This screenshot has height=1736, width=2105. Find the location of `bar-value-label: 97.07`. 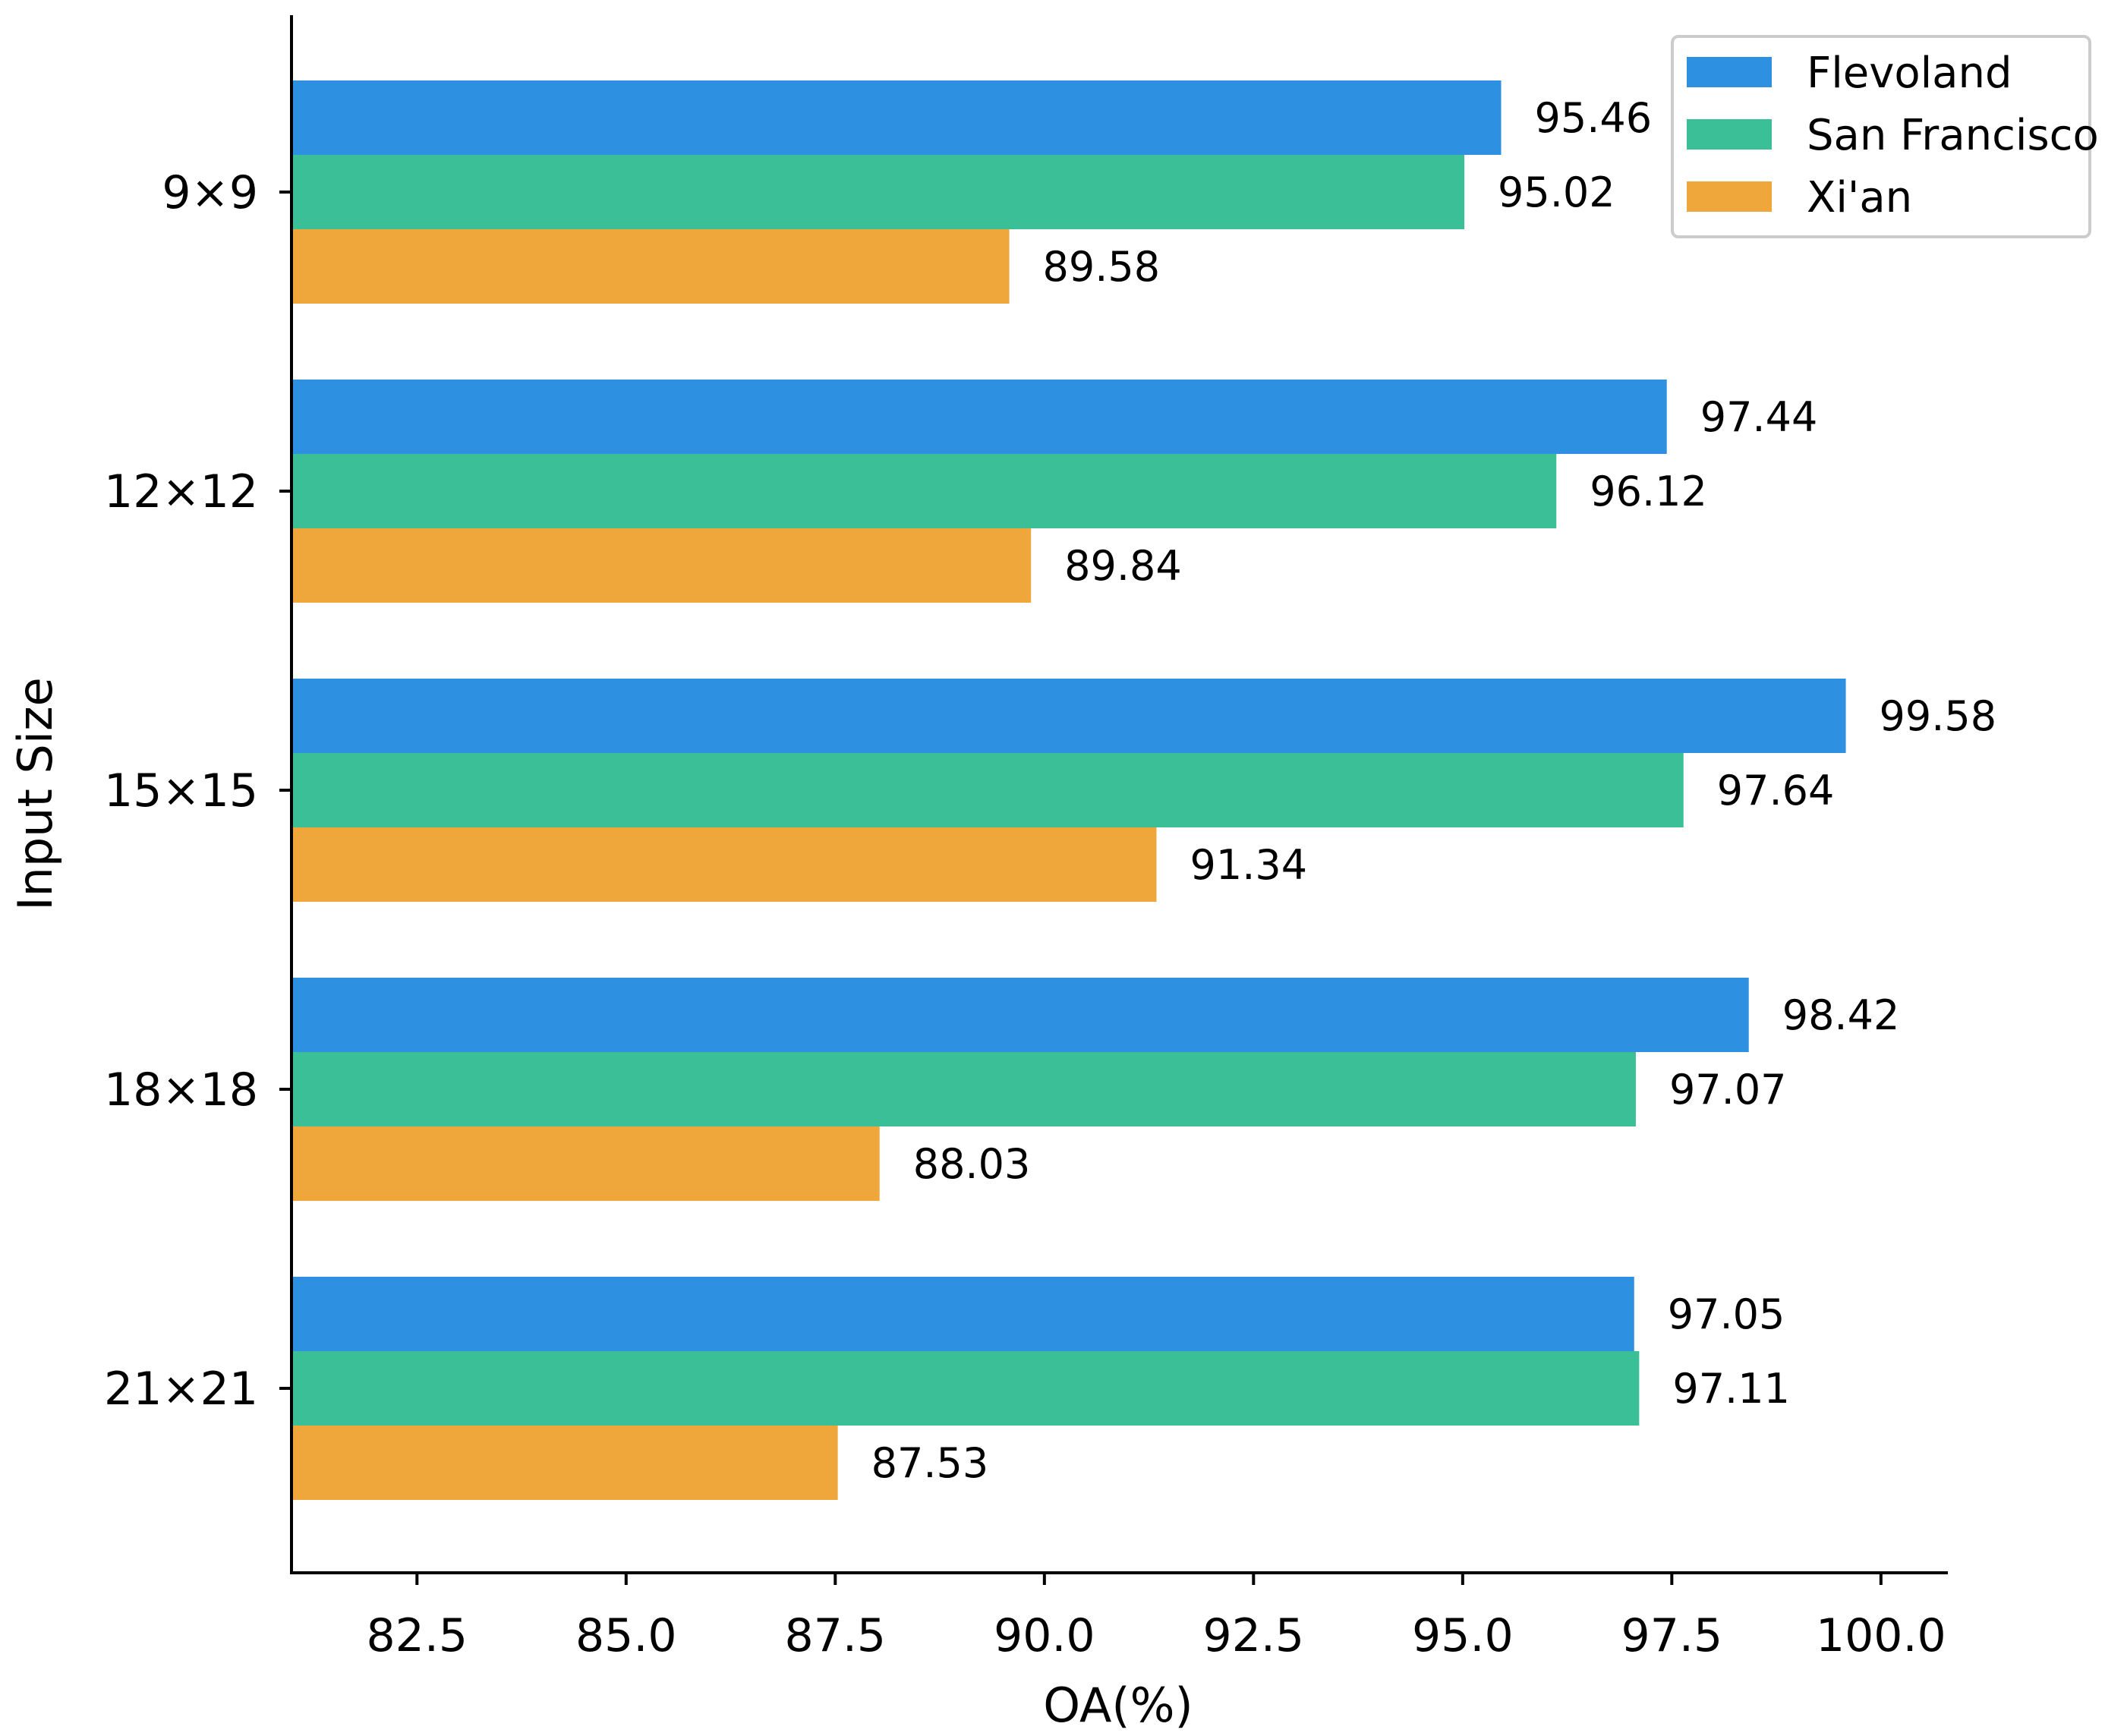

bar-value-label: 97.07 is located at coordinates (1728, 1090).